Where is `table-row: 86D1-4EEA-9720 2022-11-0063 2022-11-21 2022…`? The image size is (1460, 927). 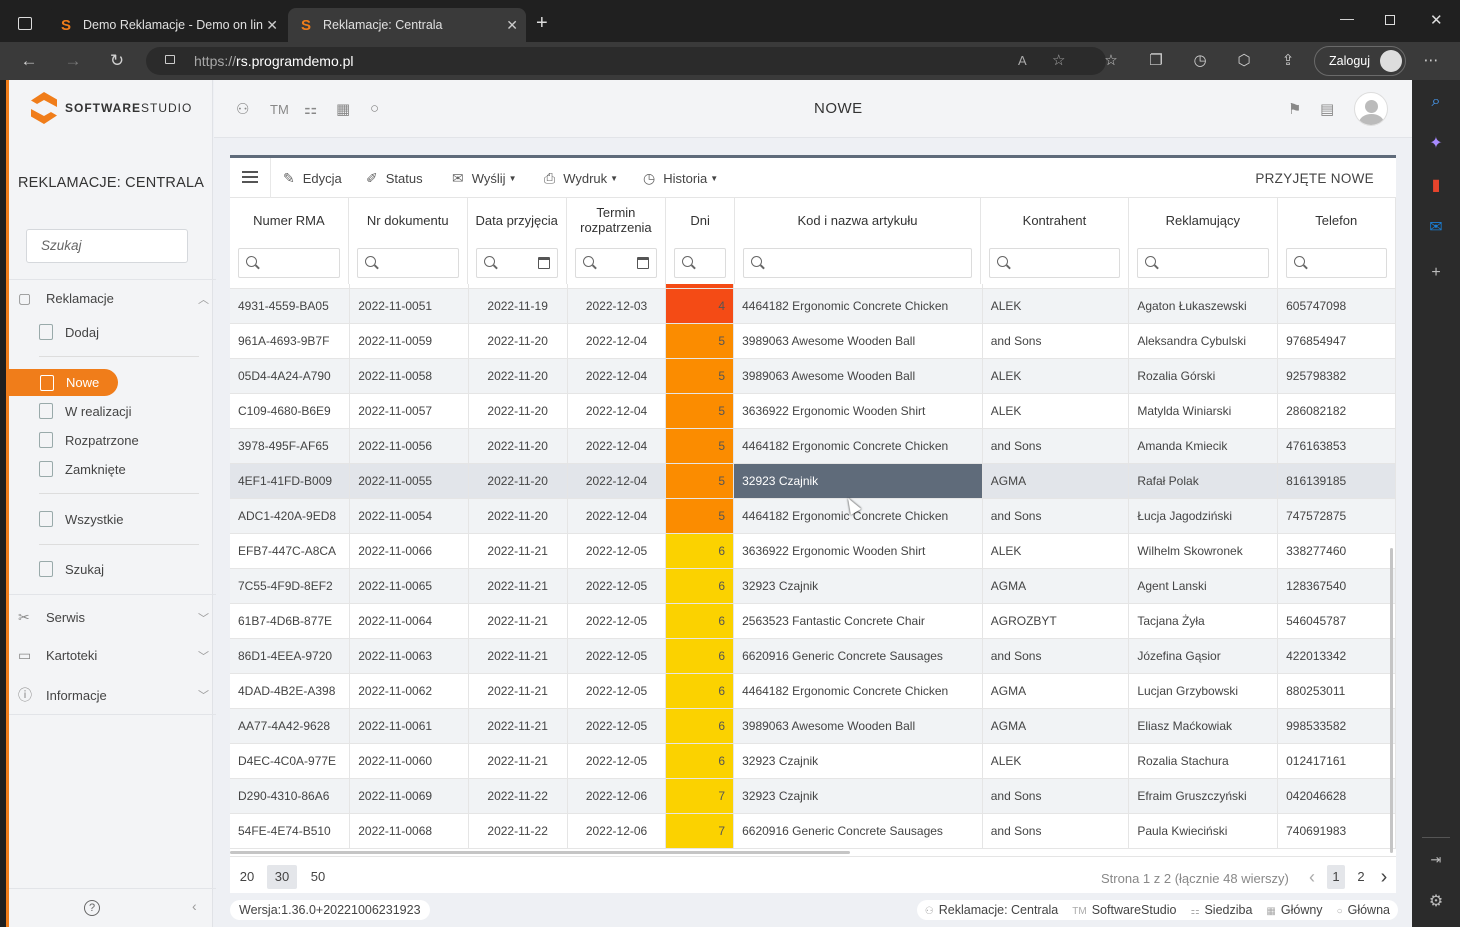 table-row: 86D1-4EEA-9720 2022-11-0063 2022-11-21 2022… is located at coordinates (813, 656).